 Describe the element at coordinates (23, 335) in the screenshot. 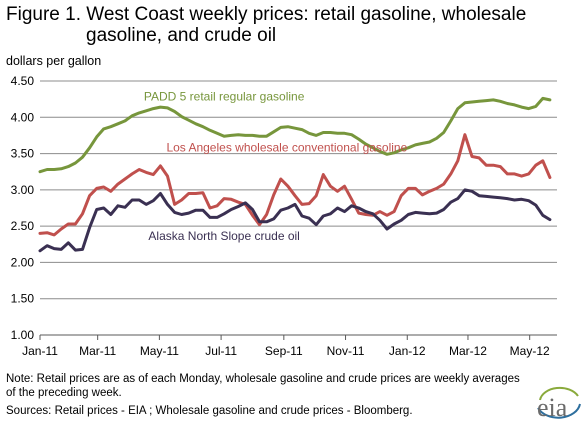

I see `y-tick-label: 1.00` at that location.